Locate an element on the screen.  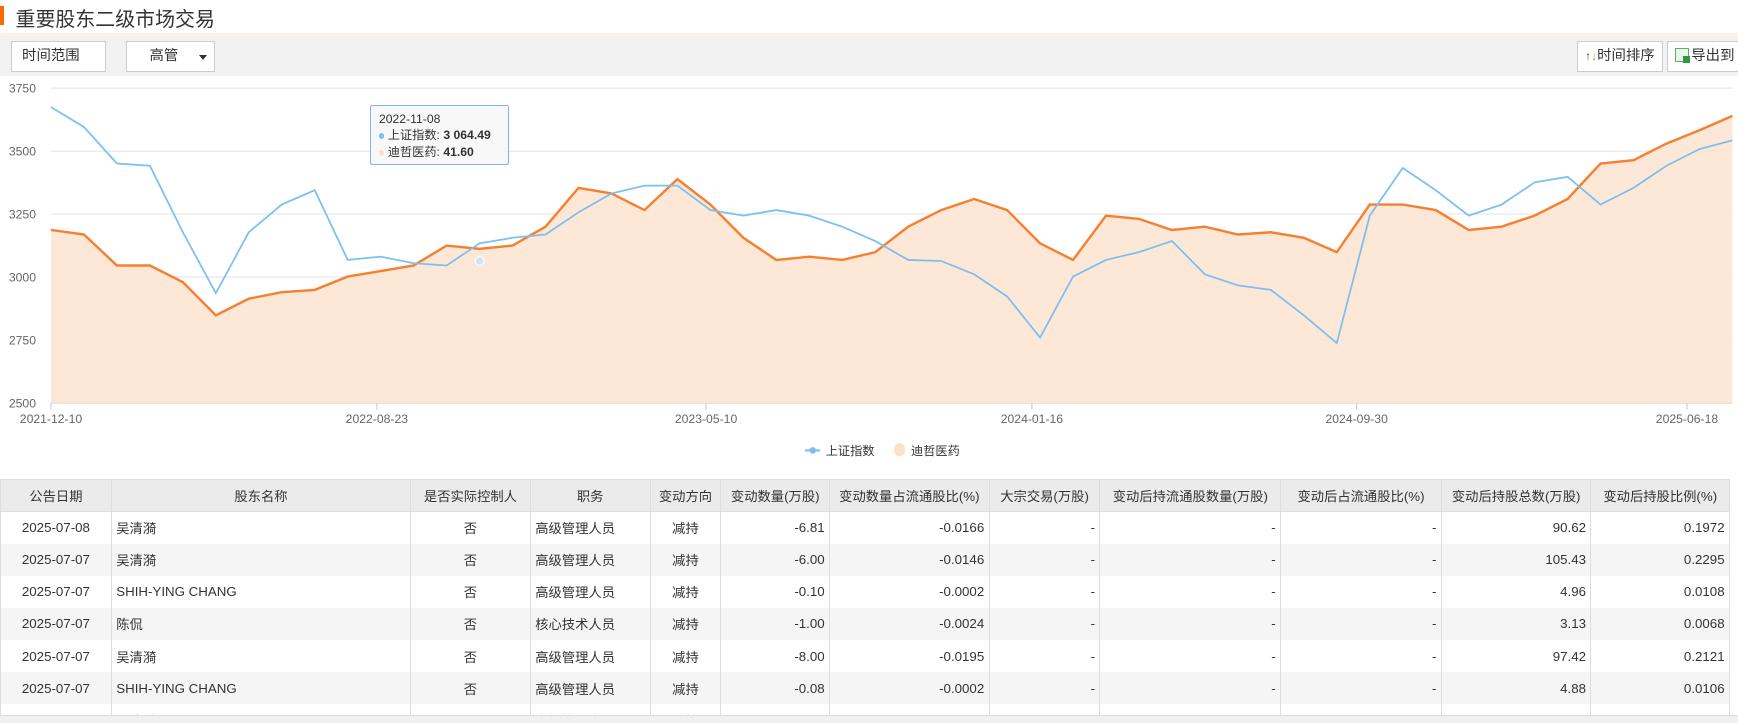
page-title: 重要股东二级市场交易 is located at coordinates (115, 20).